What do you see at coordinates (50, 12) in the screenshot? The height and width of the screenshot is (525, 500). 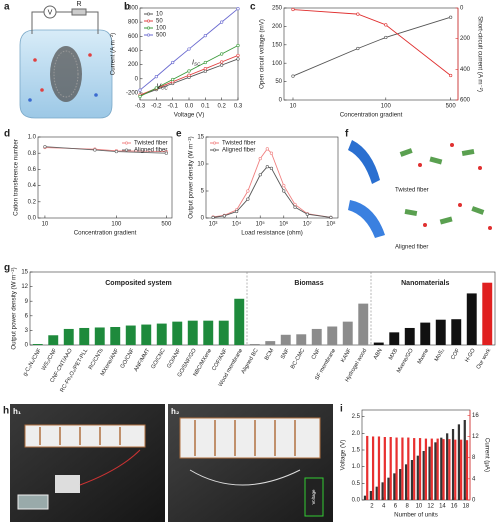 I see `voltmeter` at bounding box center [50, 12].